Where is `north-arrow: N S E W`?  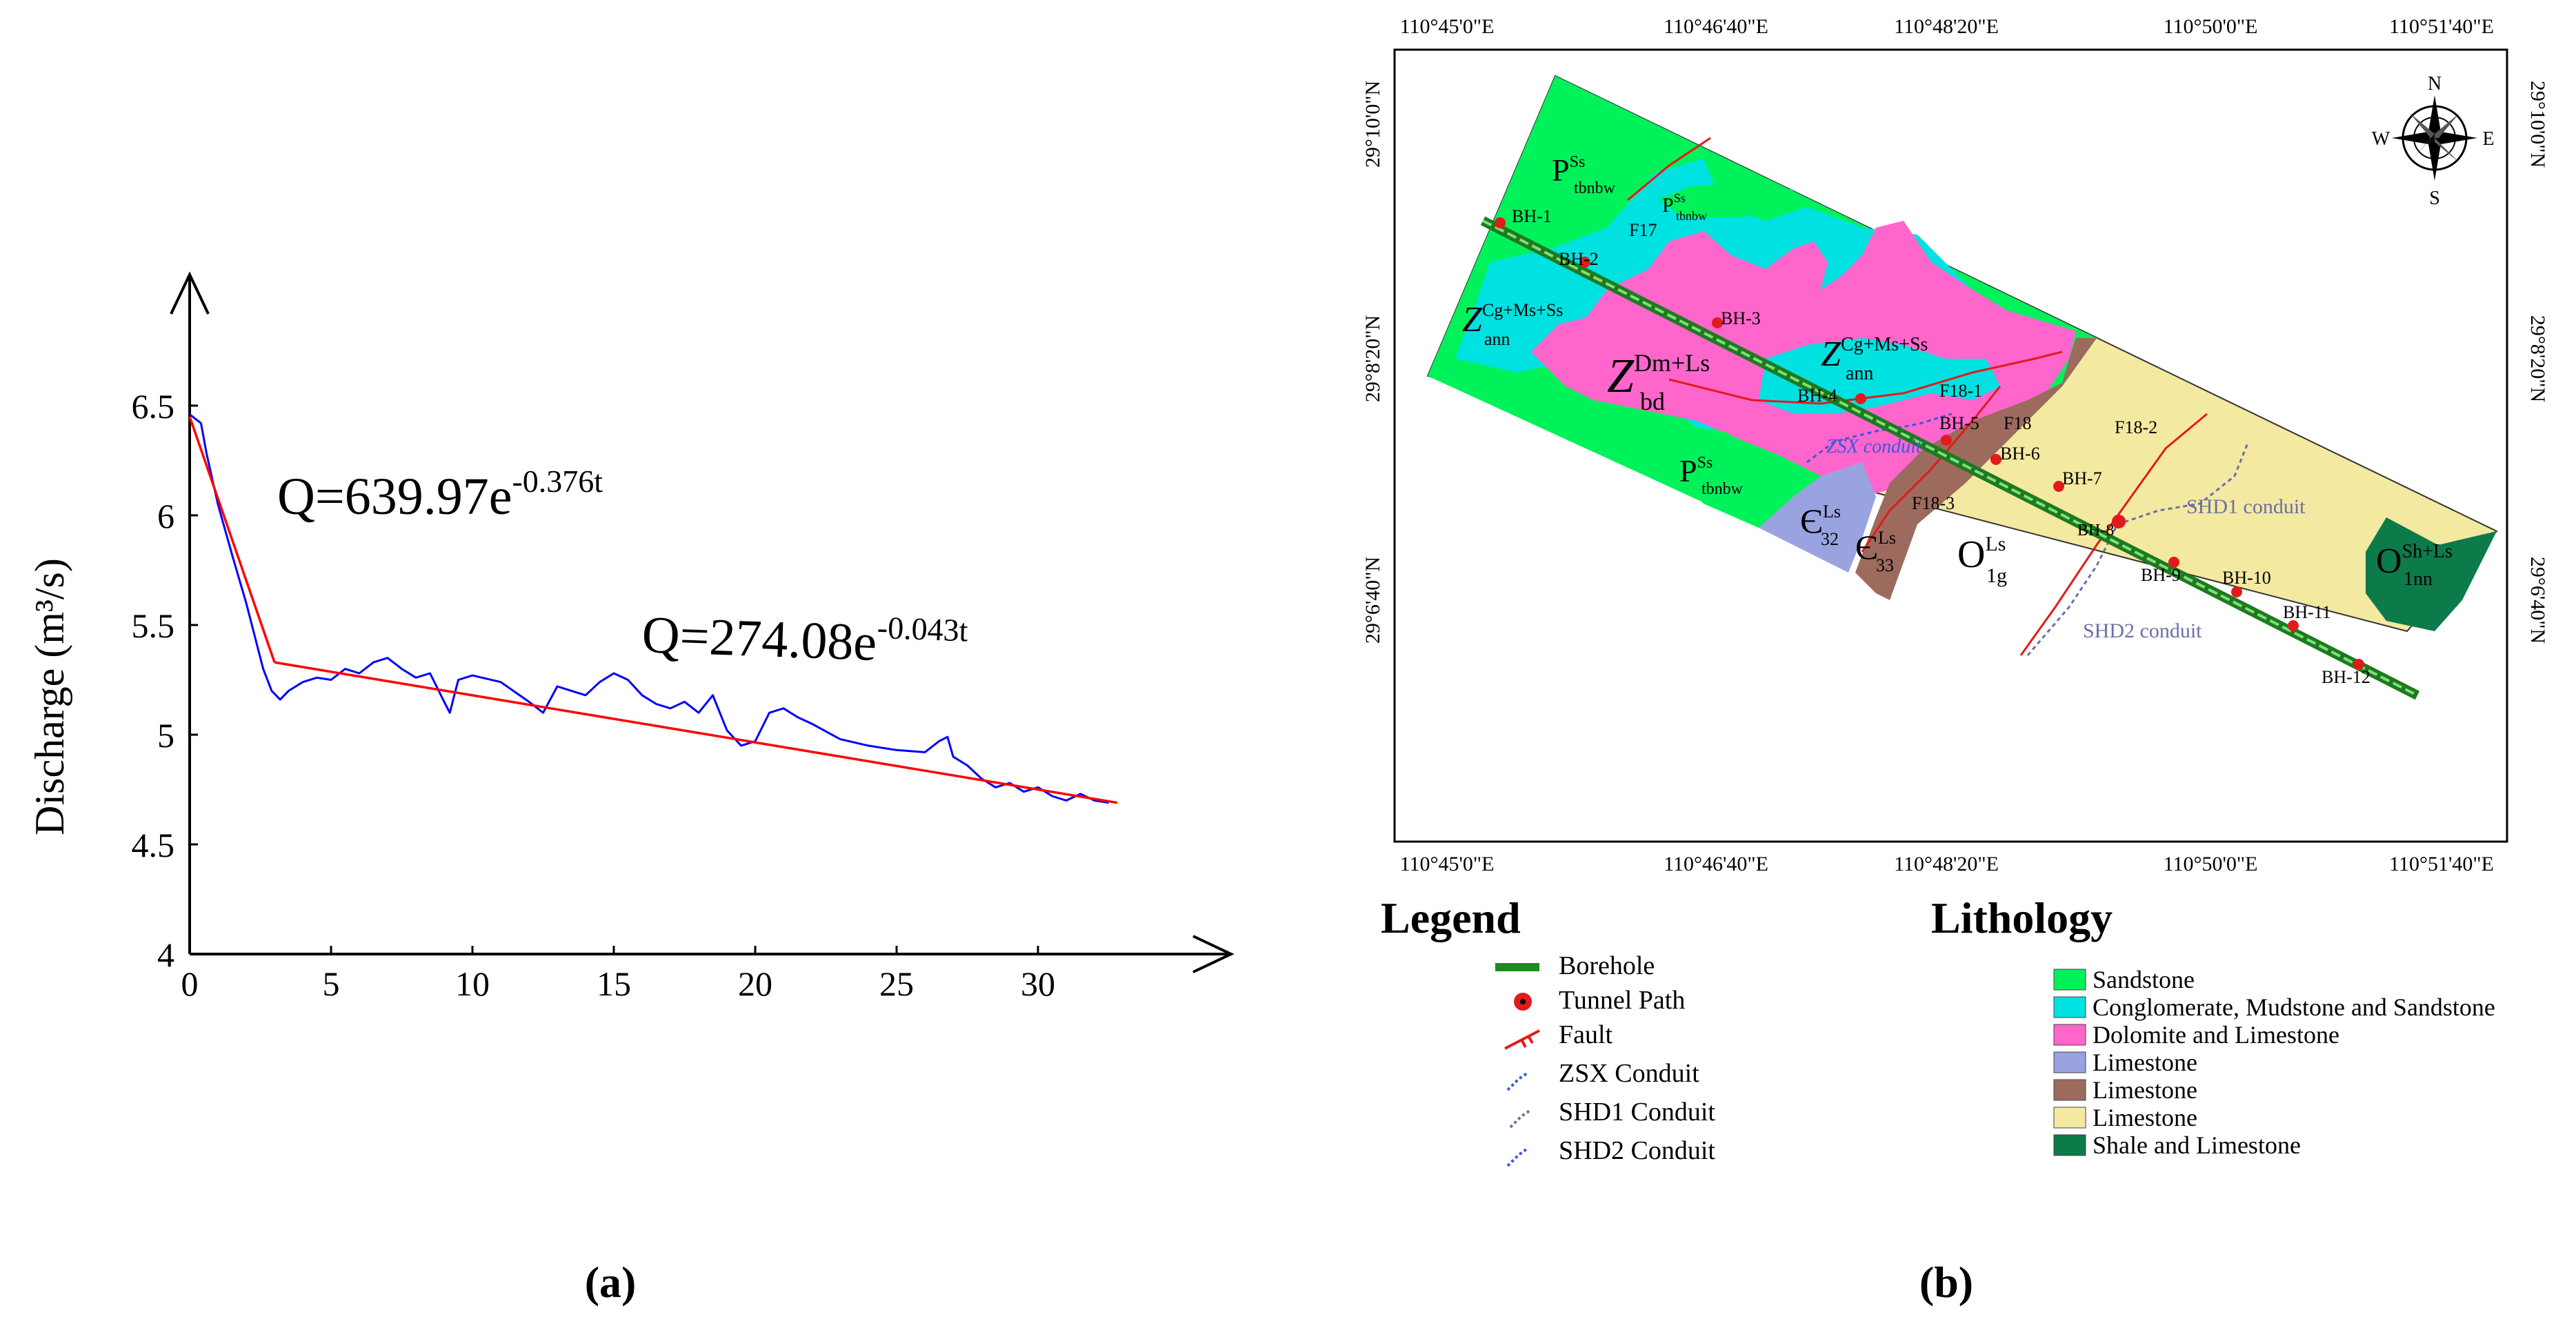 north-arrow: N S E W is located at coordinates (2433, 141).